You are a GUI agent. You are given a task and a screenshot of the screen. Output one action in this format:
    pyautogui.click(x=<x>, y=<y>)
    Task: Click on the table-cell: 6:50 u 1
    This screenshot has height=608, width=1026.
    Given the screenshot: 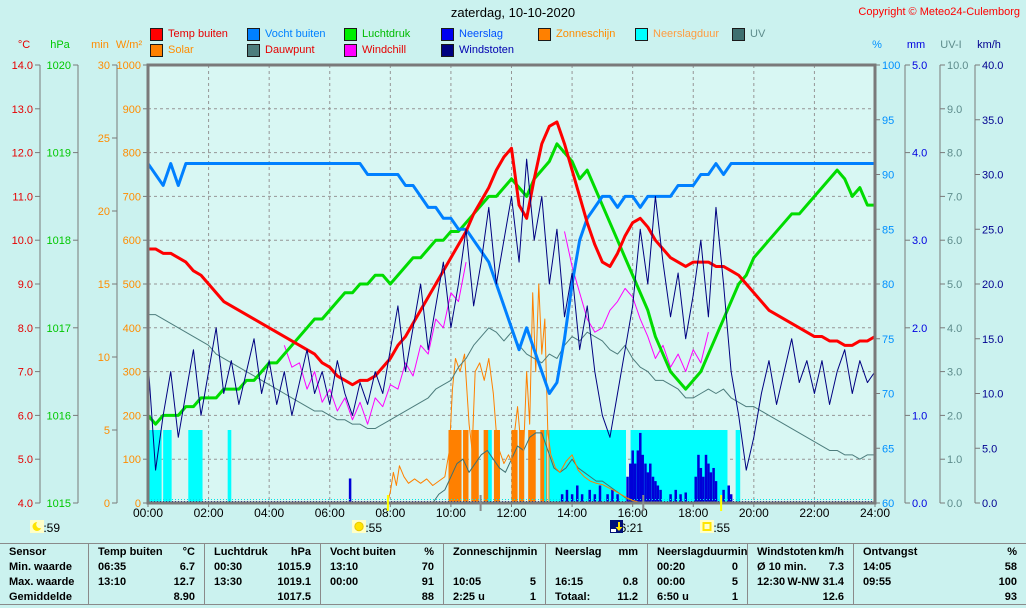 What is the action you would take?
    pyautogui.click(x=697, y=596)
    